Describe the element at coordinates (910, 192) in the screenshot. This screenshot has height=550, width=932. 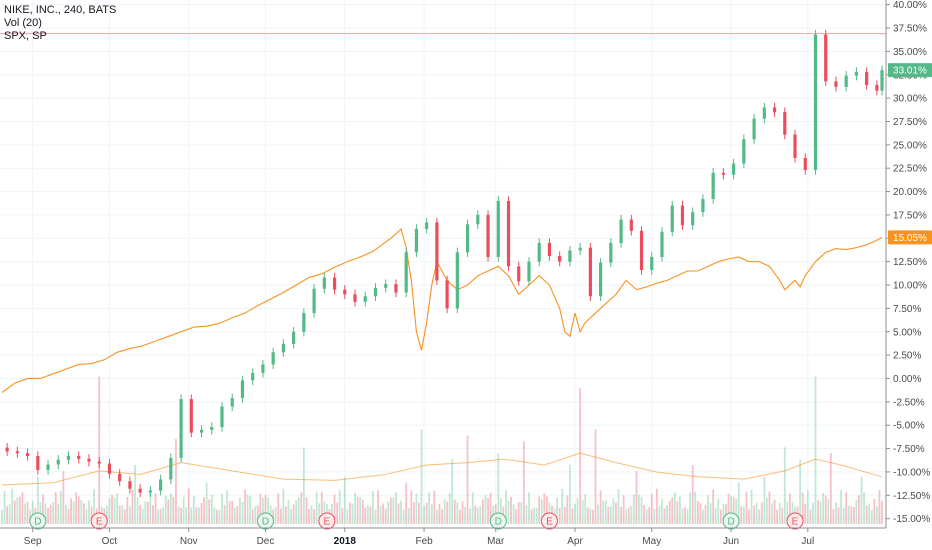
I see `y-tick-label: 20.00%` at that location.